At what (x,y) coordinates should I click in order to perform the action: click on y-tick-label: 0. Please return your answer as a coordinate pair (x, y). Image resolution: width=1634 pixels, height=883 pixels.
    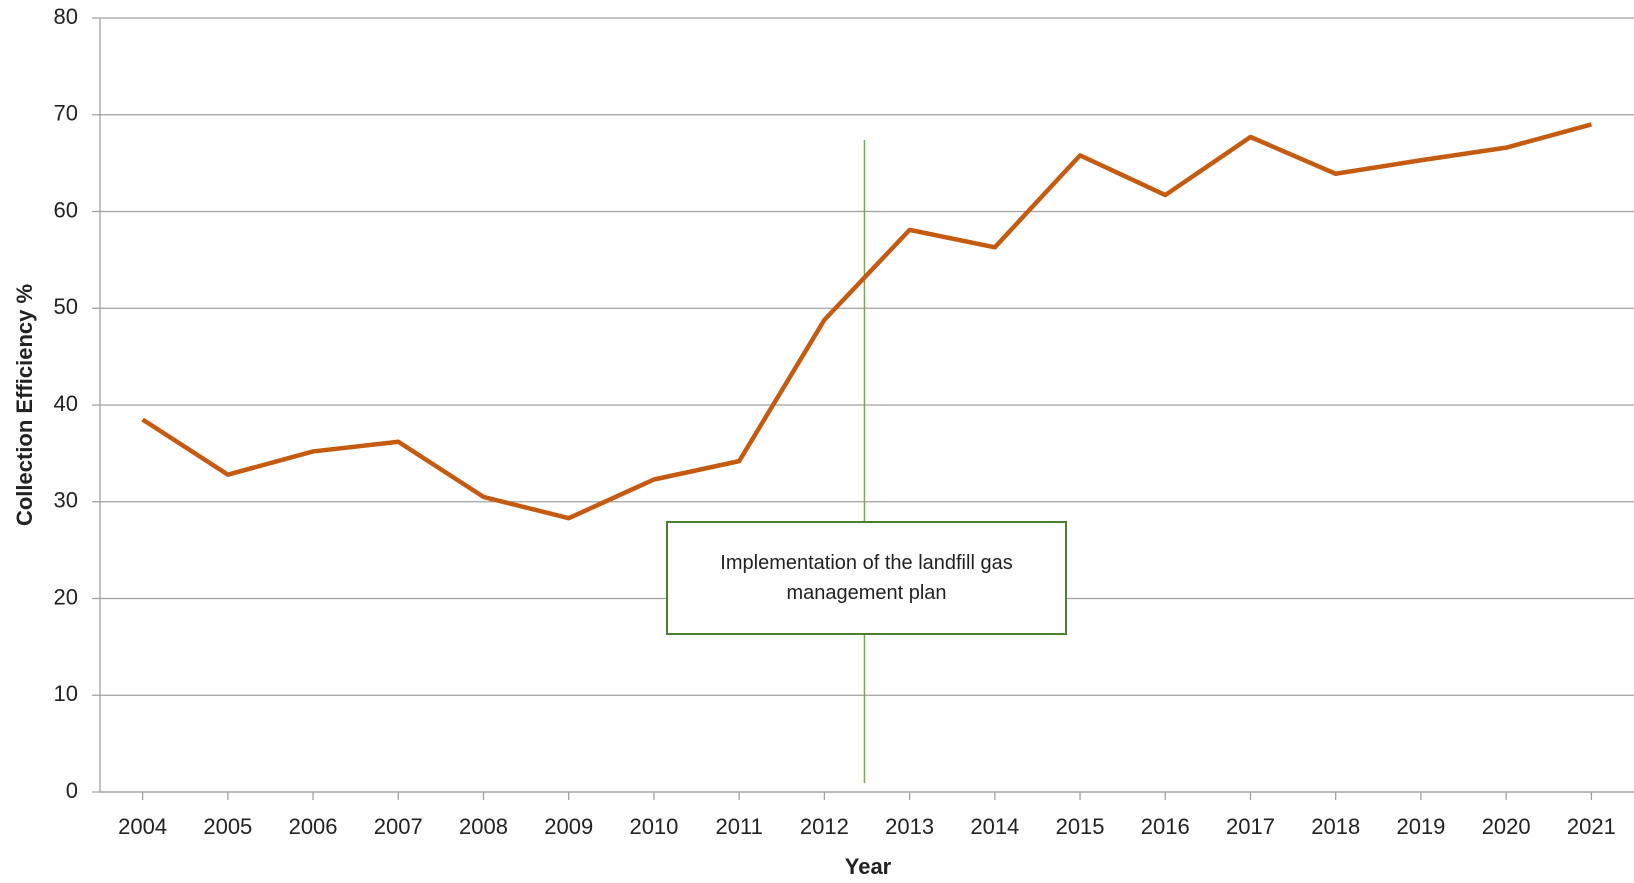
    Looking at the image, I should click on (72, 790).